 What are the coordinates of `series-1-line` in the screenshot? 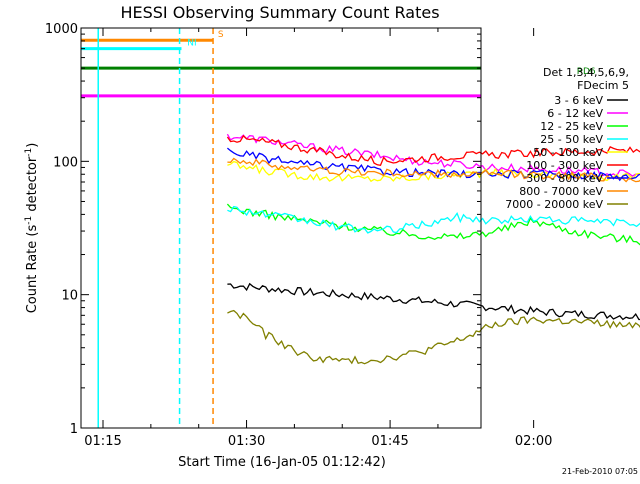 It's located at (433, 155).